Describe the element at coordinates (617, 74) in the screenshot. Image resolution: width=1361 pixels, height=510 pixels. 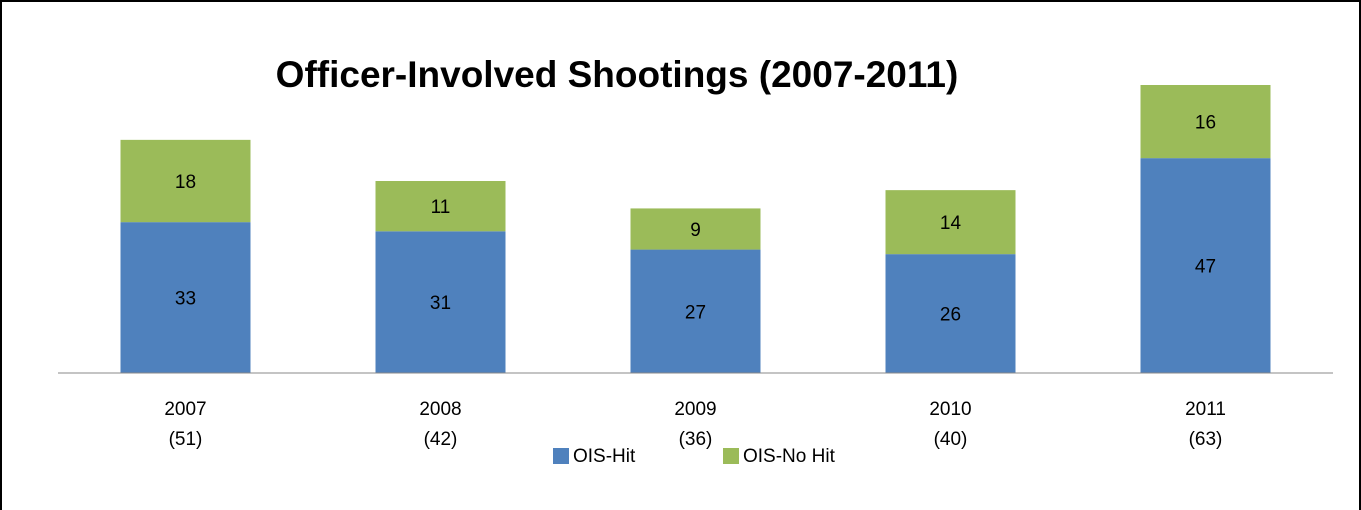
I see `chart-title: Officer-Involved Shootings (2007-2011)` at that location.